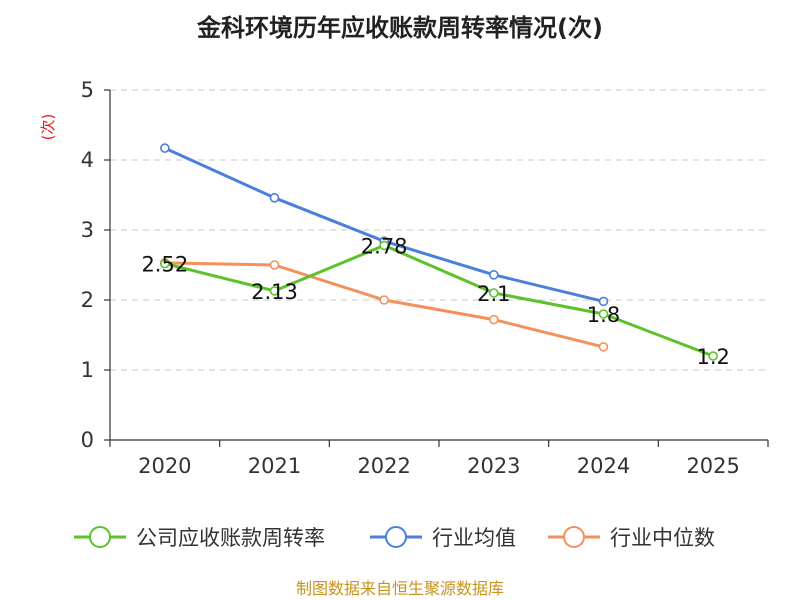 The height and width of the screenshot is (600, 800). What do you see at coordinates (230, 538) in the screenshot?
I see `legend-label: 公司应收账款周转率` at bounding box center [230, 538].